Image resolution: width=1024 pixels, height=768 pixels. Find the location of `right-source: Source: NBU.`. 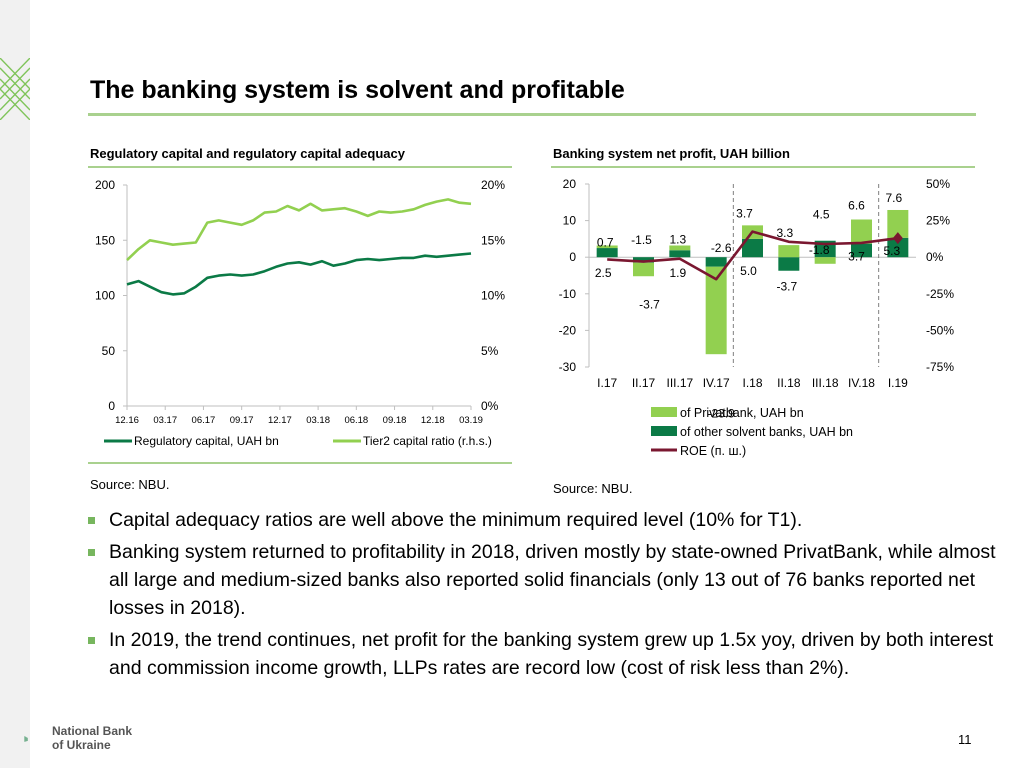

right-source: Source: NBU. is located at coordinates (593, 488).